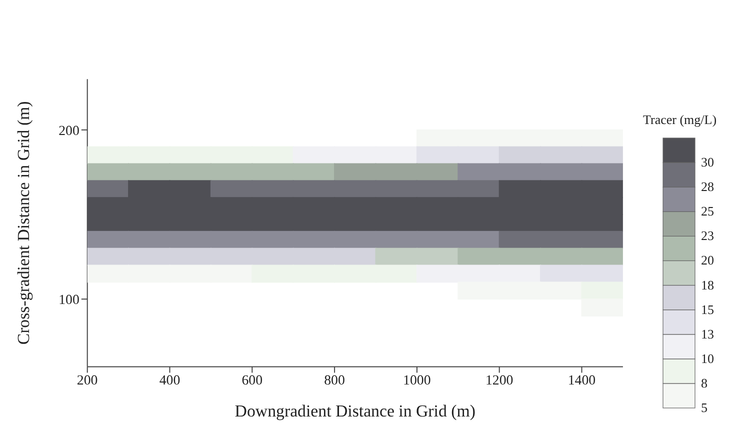 The height and width of the screenshot is (432, 746). I want to click on y-axis-title: Cross-gradient Distance in Grid (m), so click(23, 223).